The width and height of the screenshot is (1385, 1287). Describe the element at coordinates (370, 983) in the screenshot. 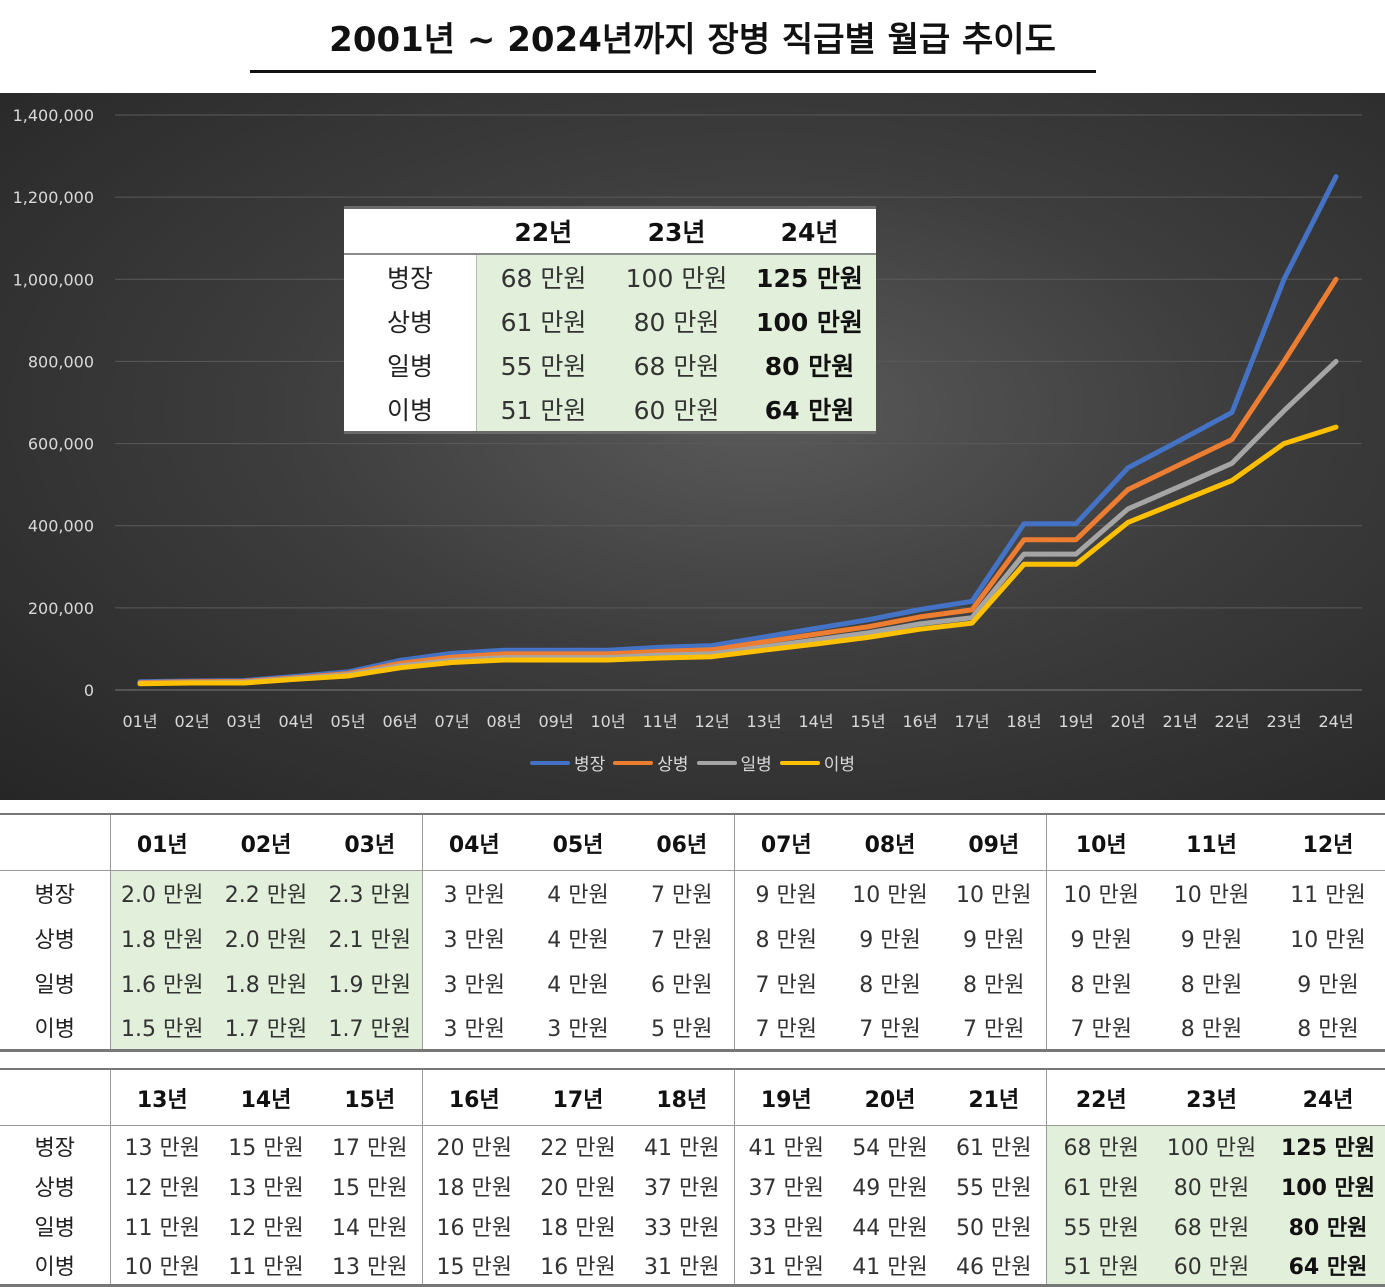

I see `salary-cell: 1.9 만원` at that location.